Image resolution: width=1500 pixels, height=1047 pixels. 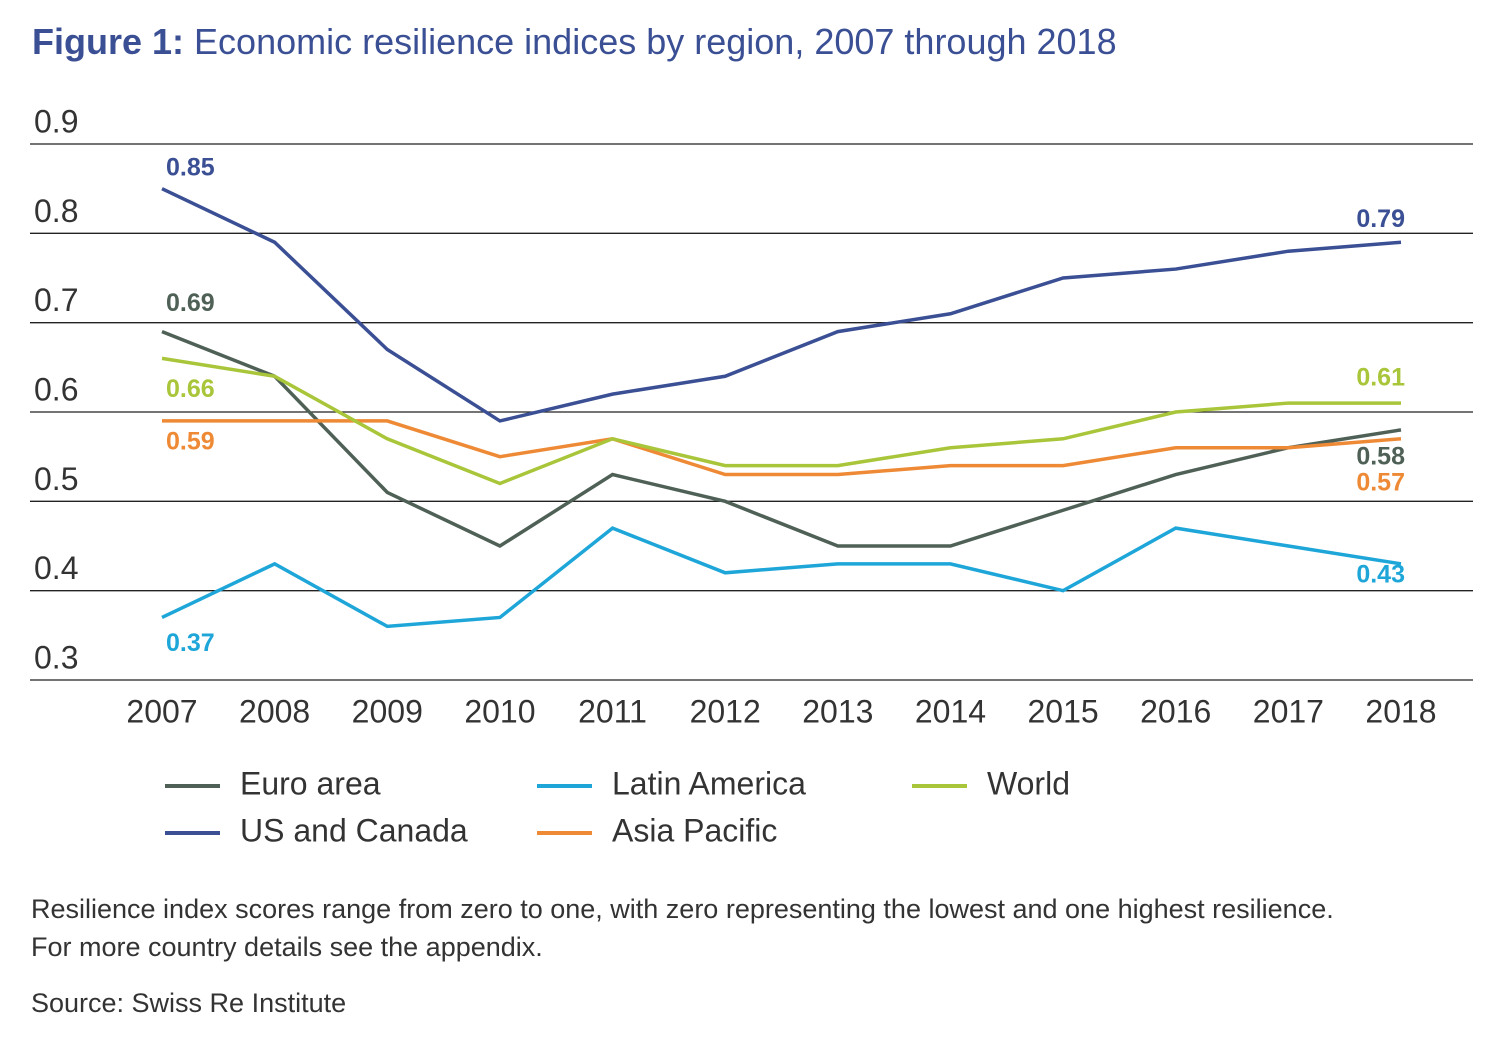 What do you see at coordinates (1380, 219) in the screenshot?
I see `data-label: 0.79` at bounding box center [1380, 219].